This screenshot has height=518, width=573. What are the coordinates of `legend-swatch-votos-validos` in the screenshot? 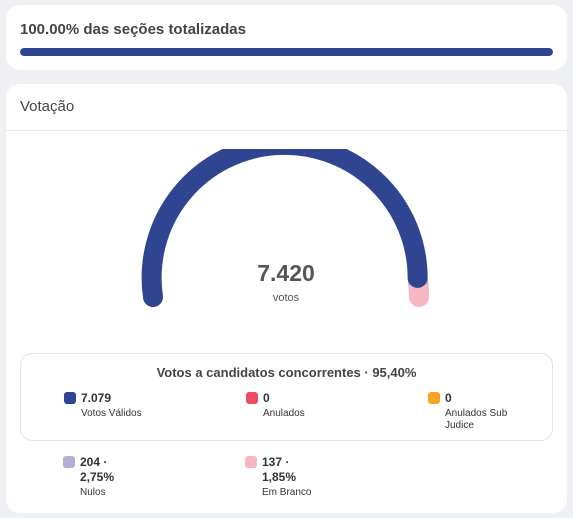 It's located at (70, 398).